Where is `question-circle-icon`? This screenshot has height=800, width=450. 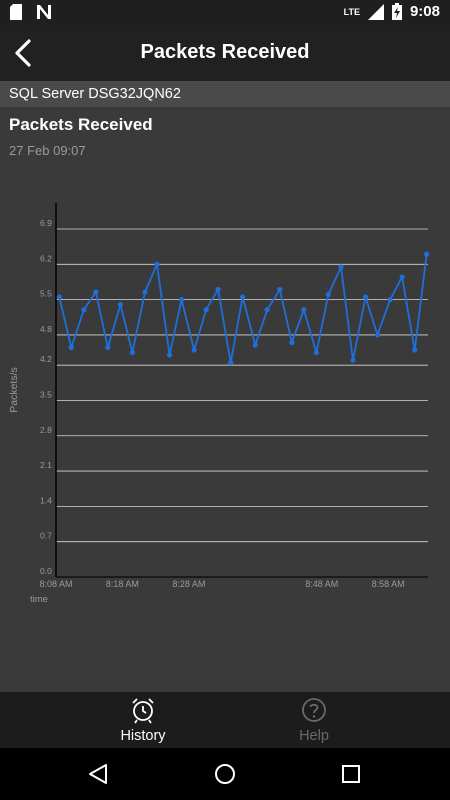
question-circle-icon is located at coordinates (314, 710).